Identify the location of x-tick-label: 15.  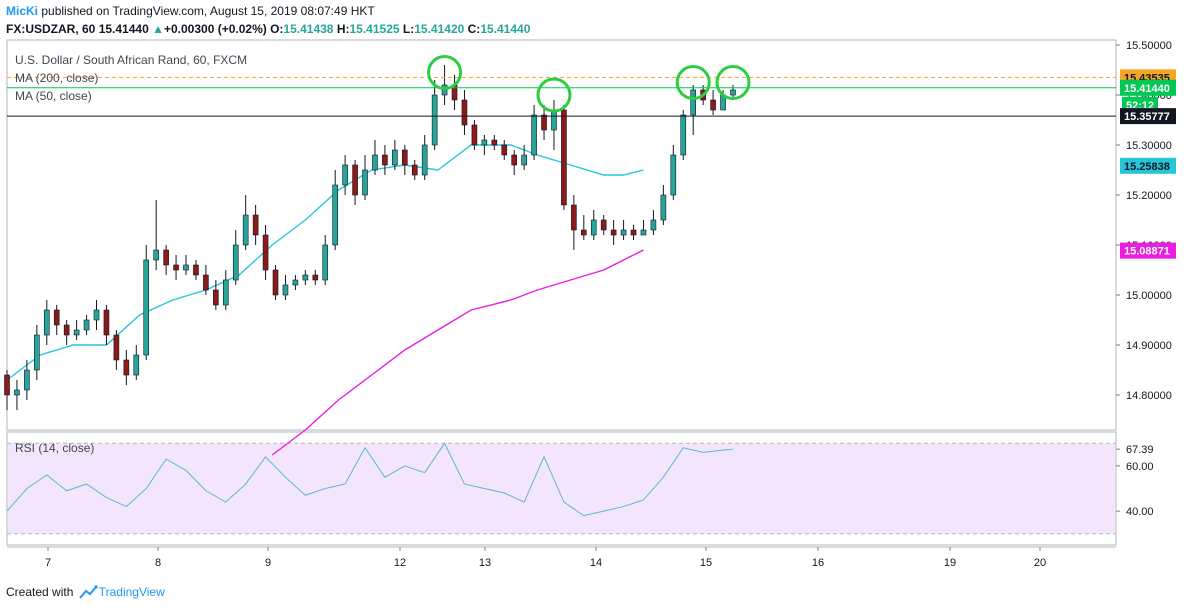
(706, 563).